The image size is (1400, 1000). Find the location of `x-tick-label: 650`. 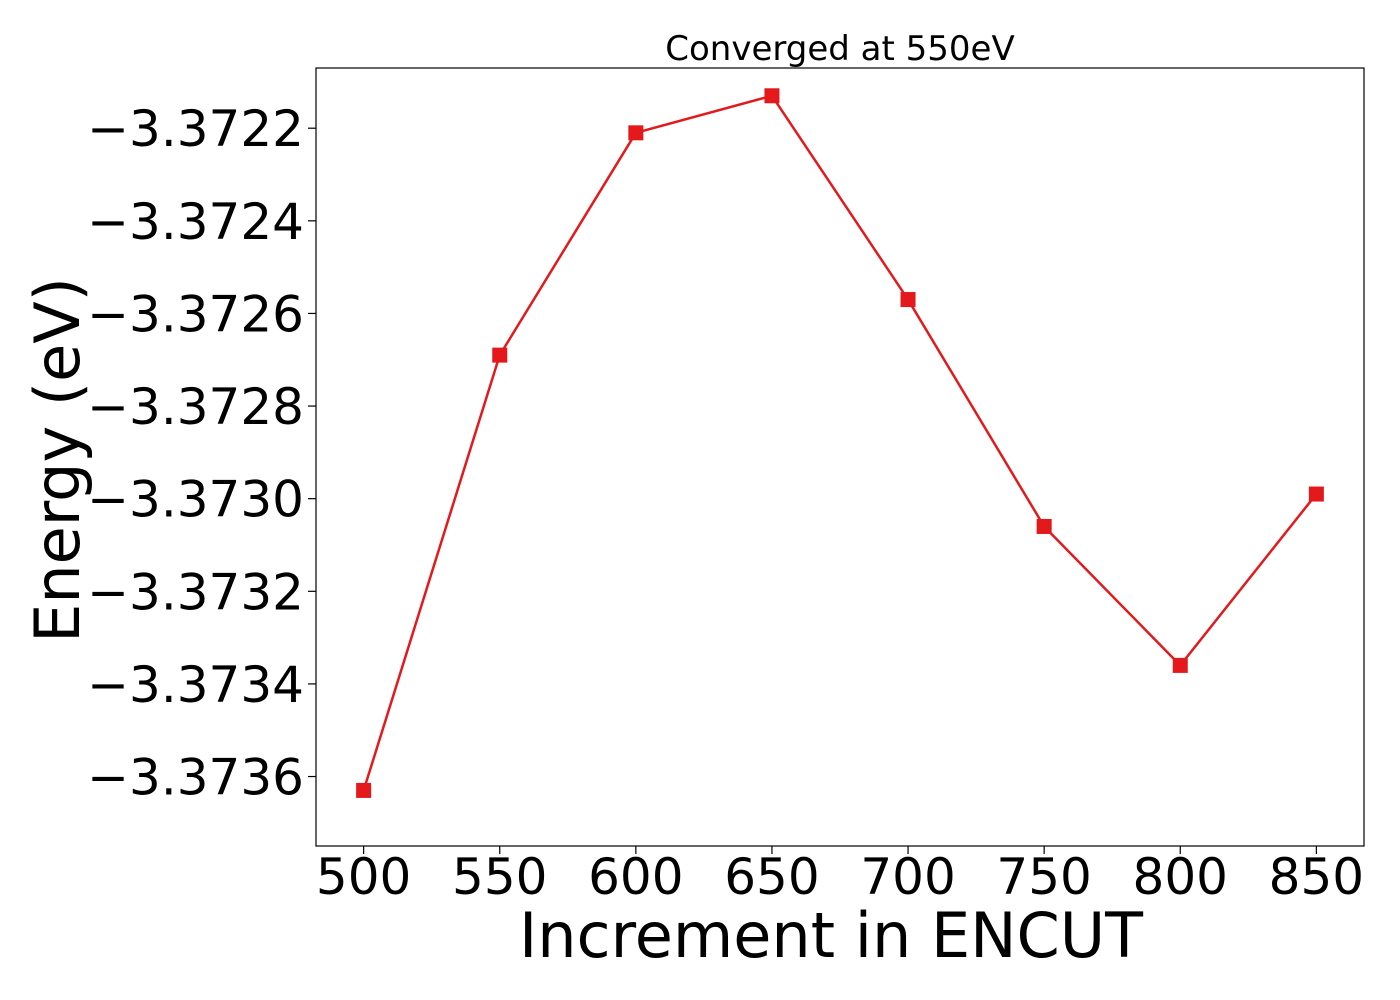

x-tick-label: 650 is located at coordinates (771, 877).